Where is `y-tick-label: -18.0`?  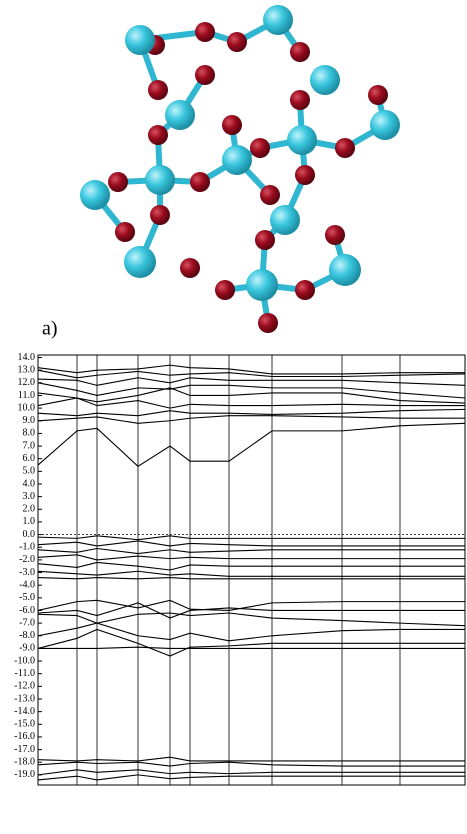
y-tick-label: -18.0 is located at coordinates (24, 762).